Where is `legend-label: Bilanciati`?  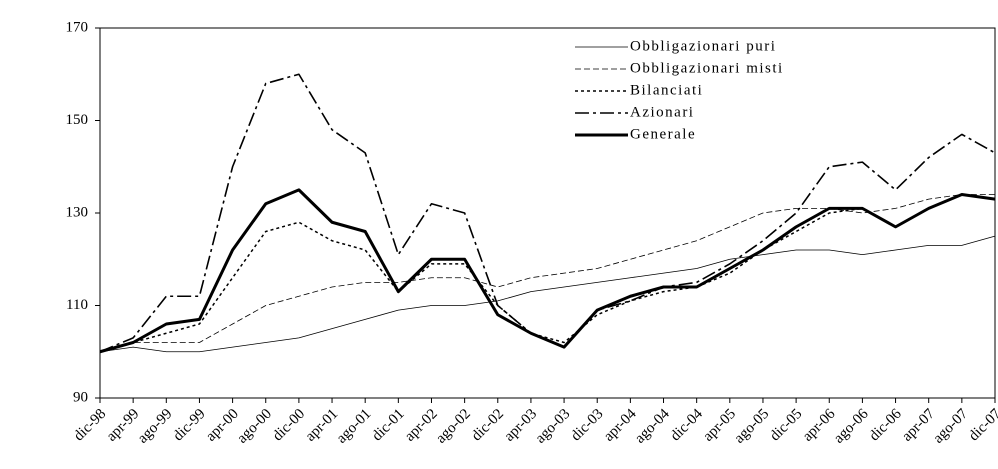
legend-label: Bilanciati is located at coordinates (666, 90).